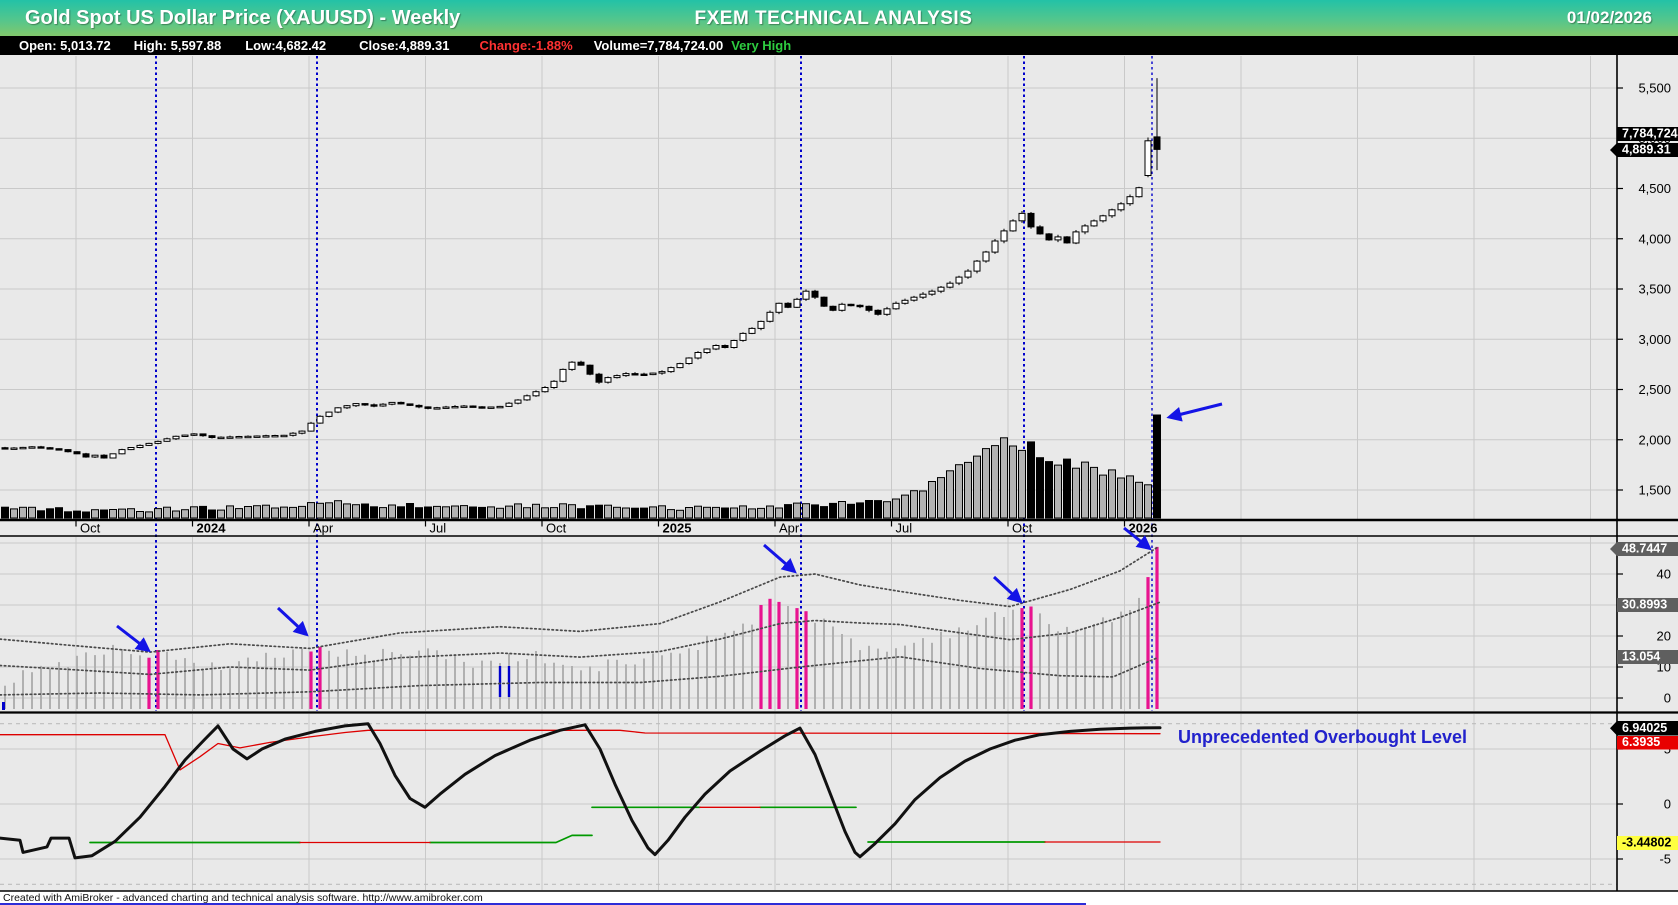 This screenshot has width=1678, height=905. Describe the element at coordinates (1647, 728) in the screenshot. I see `osc-main-badge-bg` at that location.